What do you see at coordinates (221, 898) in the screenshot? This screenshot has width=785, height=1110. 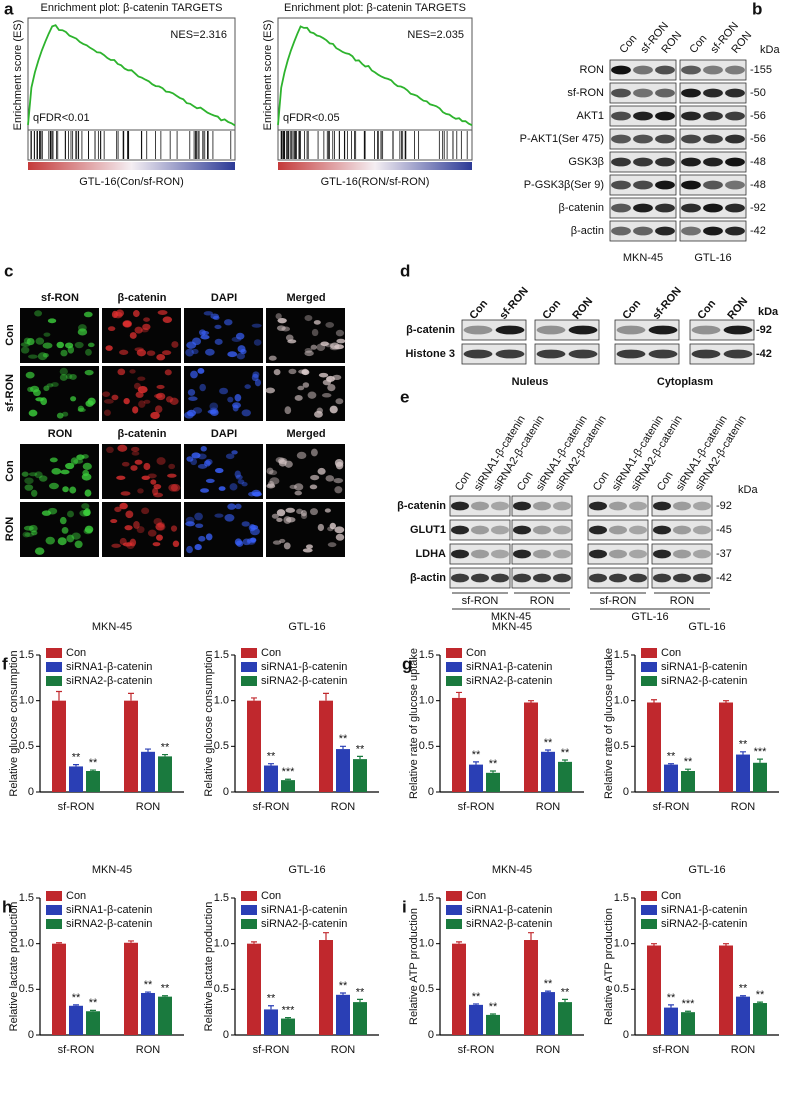 I see `y-tick-label: 1.5` at bounding box center [221, 898].